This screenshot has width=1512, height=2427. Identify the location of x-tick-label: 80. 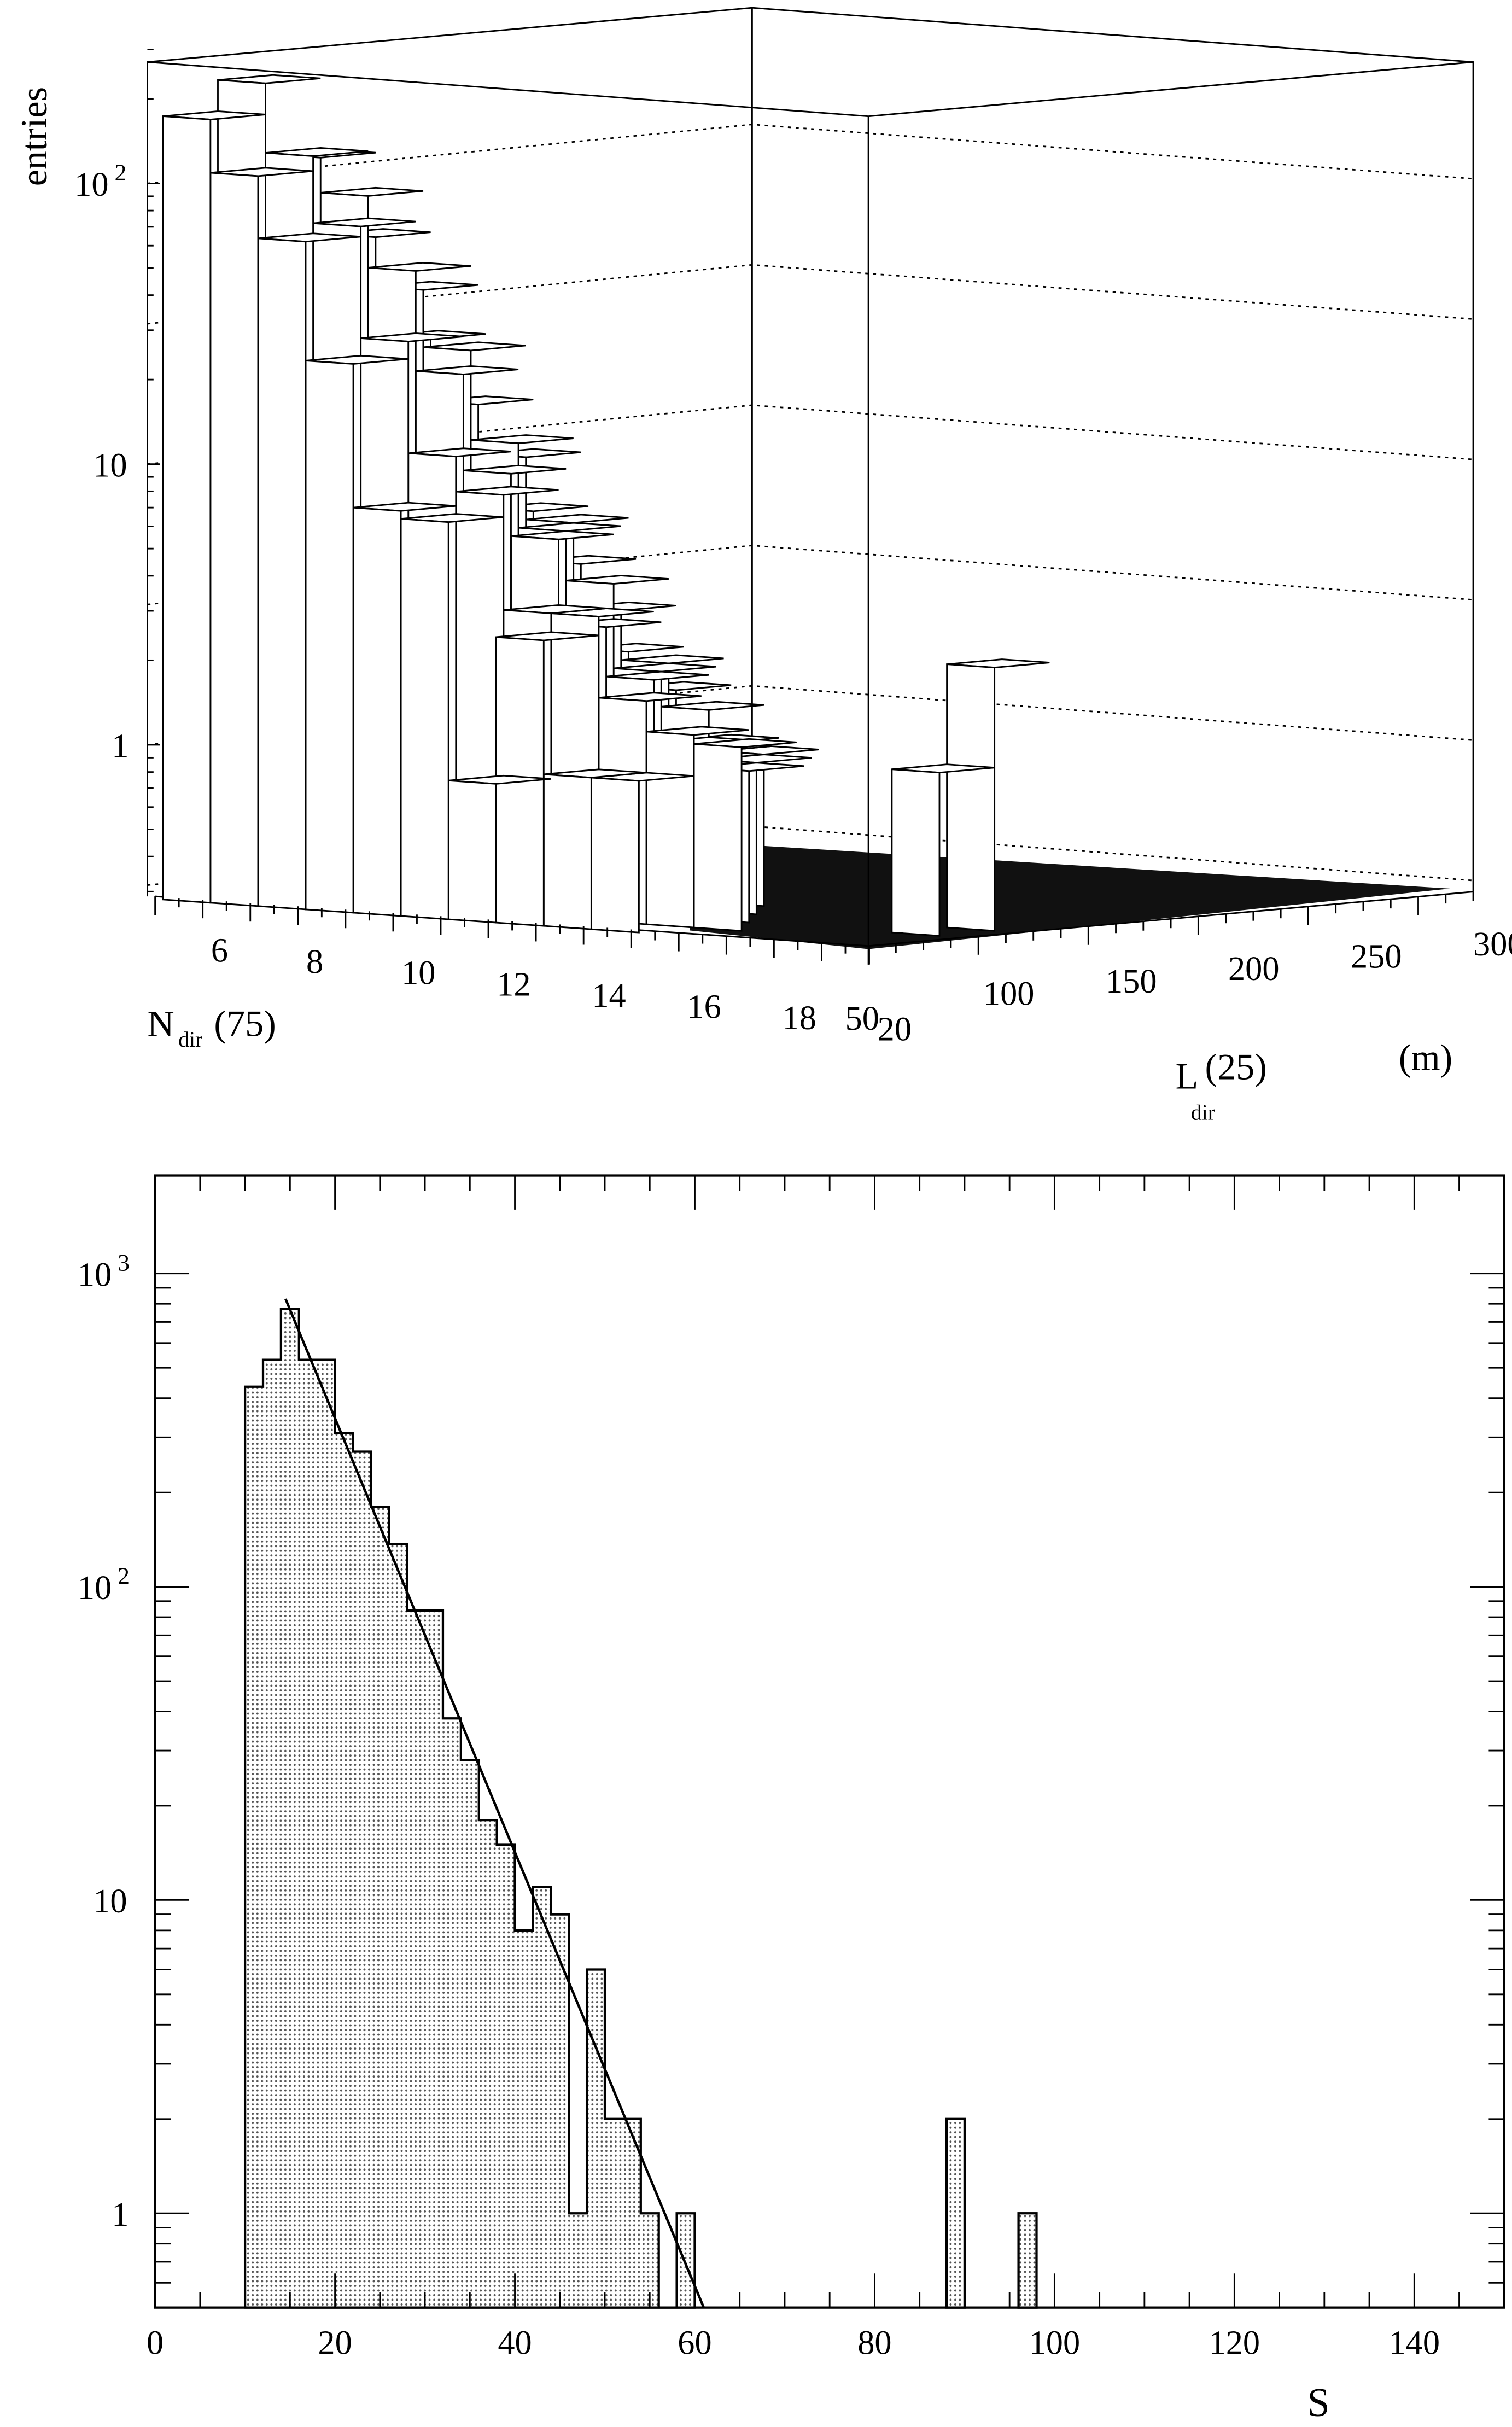
(874, 2343).